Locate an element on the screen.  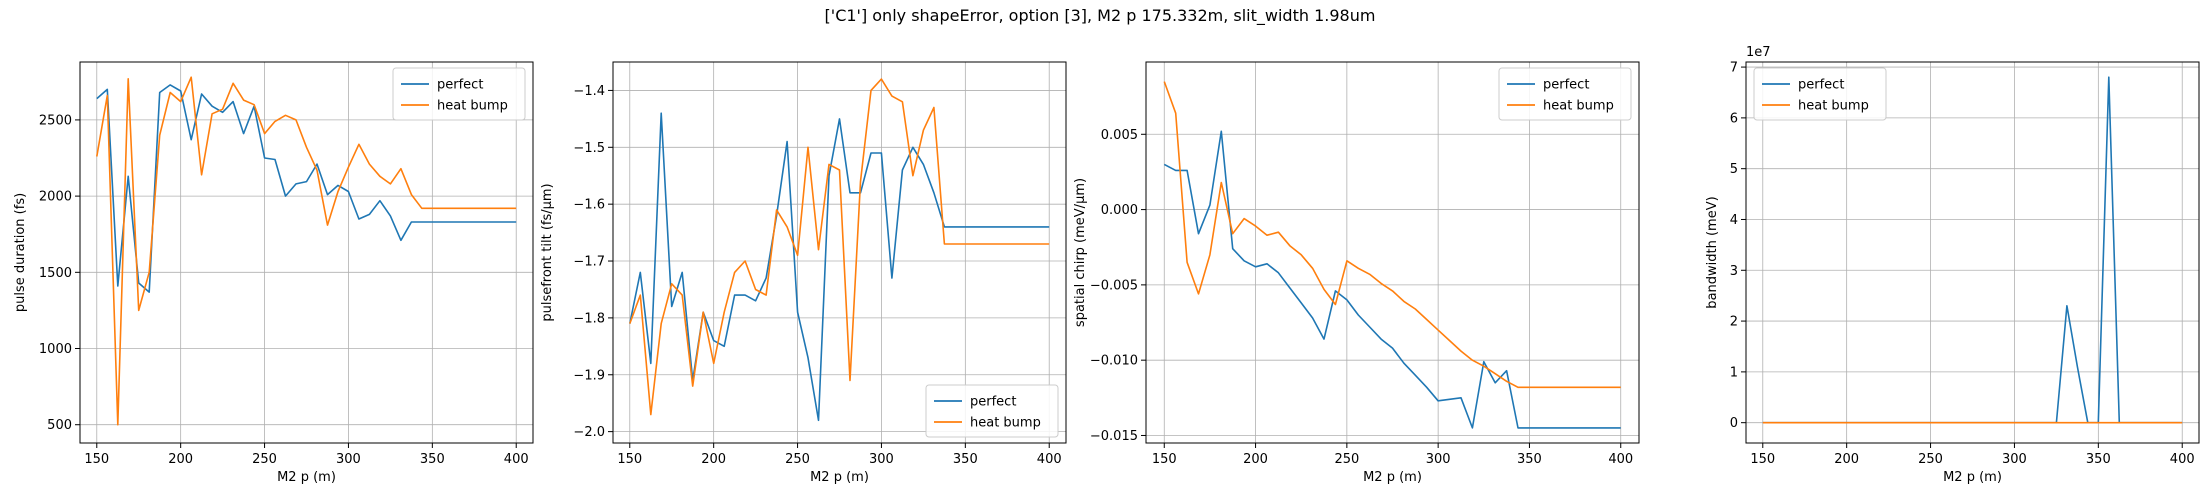
y-tick-label: 1500 is located at coordinates (55, 273).